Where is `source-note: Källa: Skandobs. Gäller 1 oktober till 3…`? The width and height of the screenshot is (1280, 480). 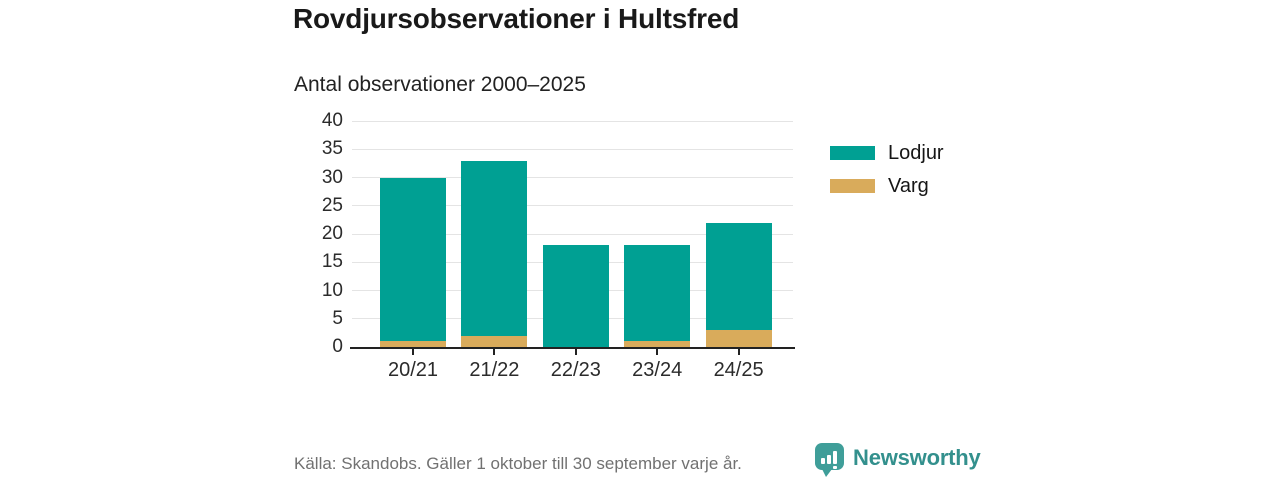 source-note: Källa: Skandobs. Gäller 1 oktober till 3… is located at coordinates (518, 463).